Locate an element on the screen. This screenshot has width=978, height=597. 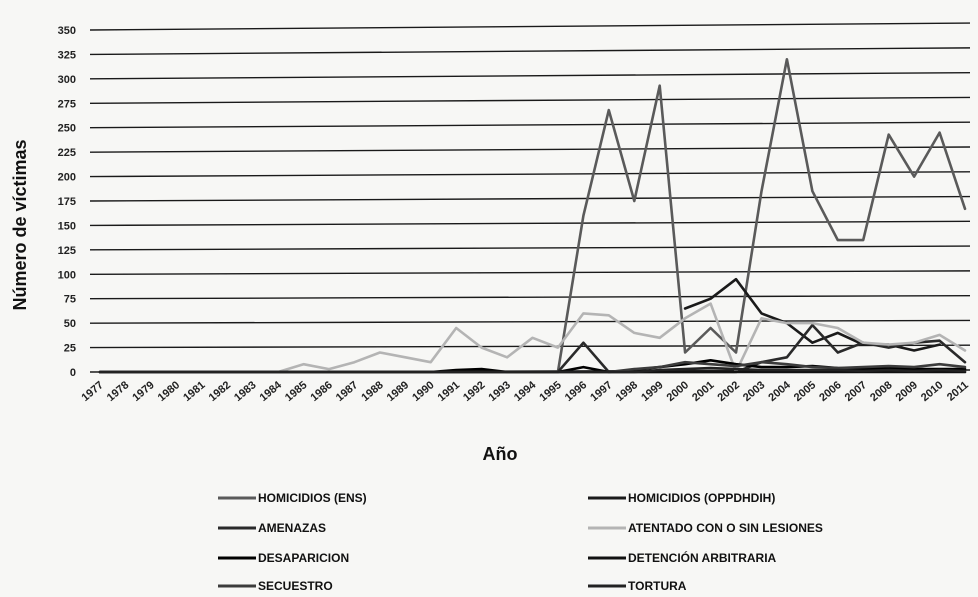
legend-label: SECUESTRO is located at coordinates (295, 586).